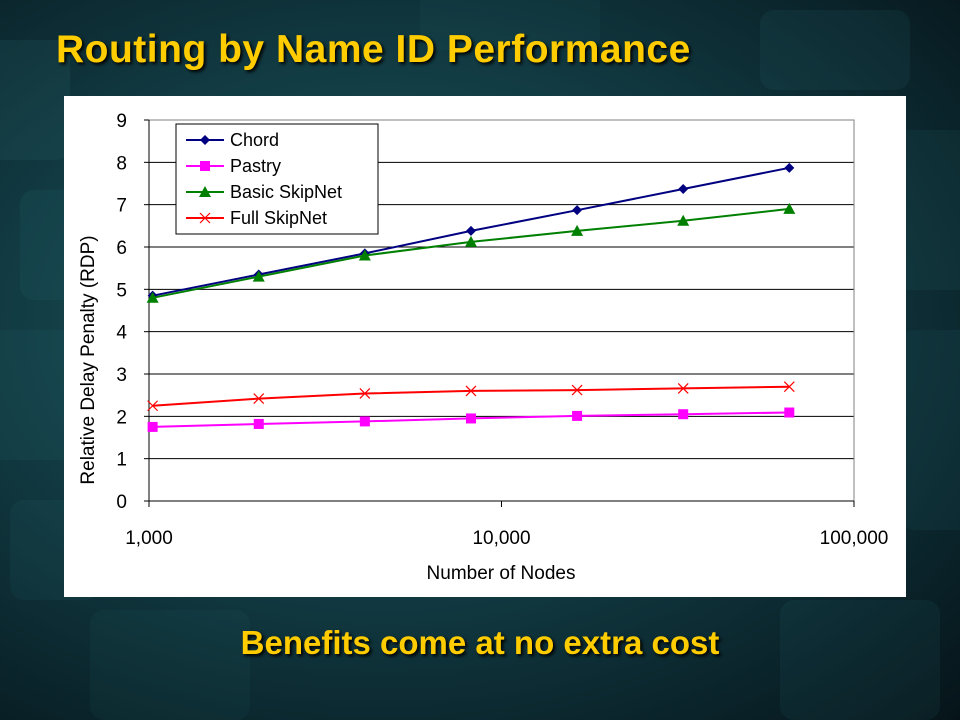 This screenshot has width=960, height=720. I want to click on legend-label: Full SkipNet, so click(278, 218).